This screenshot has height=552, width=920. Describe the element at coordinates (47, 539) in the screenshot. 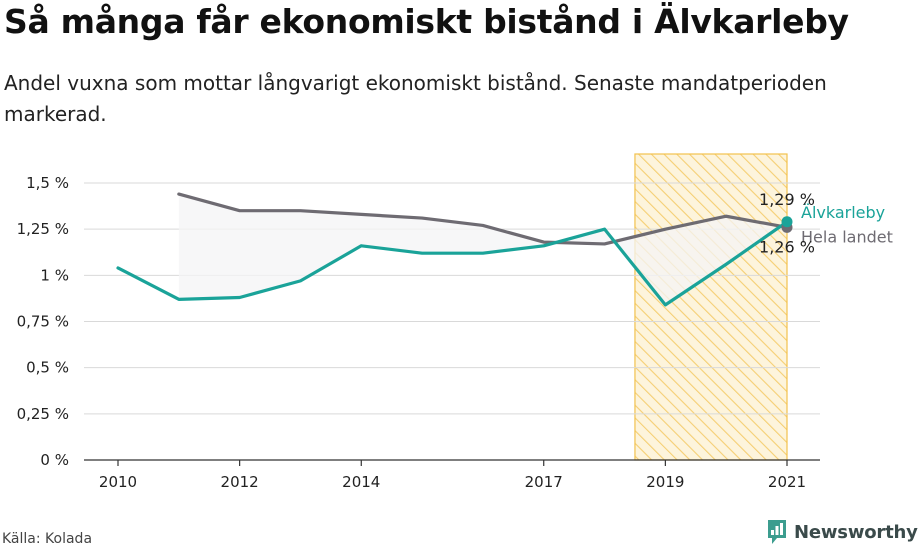

I see `source-note: Källa: Kolada` at that location.